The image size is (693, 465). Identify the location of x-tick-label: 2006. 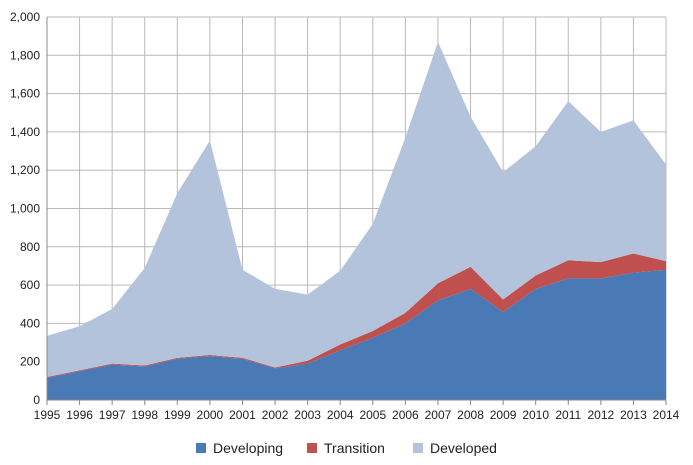
(405, 415).